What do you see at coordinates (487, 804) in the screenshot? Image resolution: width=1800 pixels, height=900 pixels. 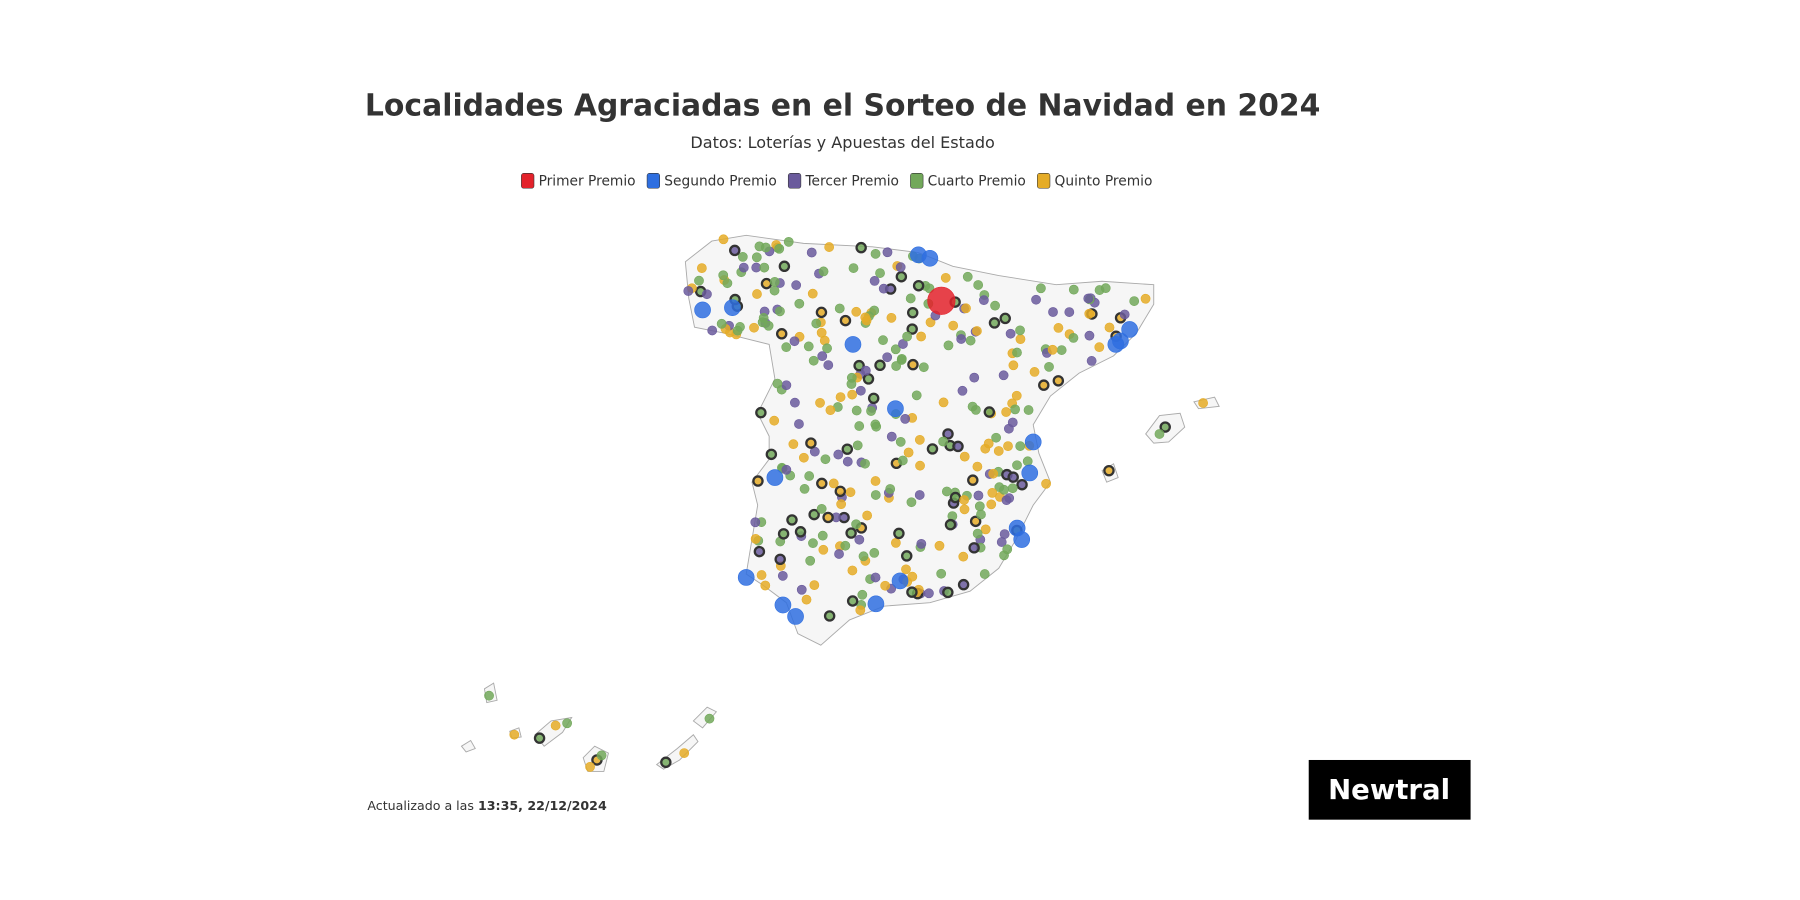 I see `footer: Actualizado a las 13:35, 22/12/2024` at bounding box center [487, 804].